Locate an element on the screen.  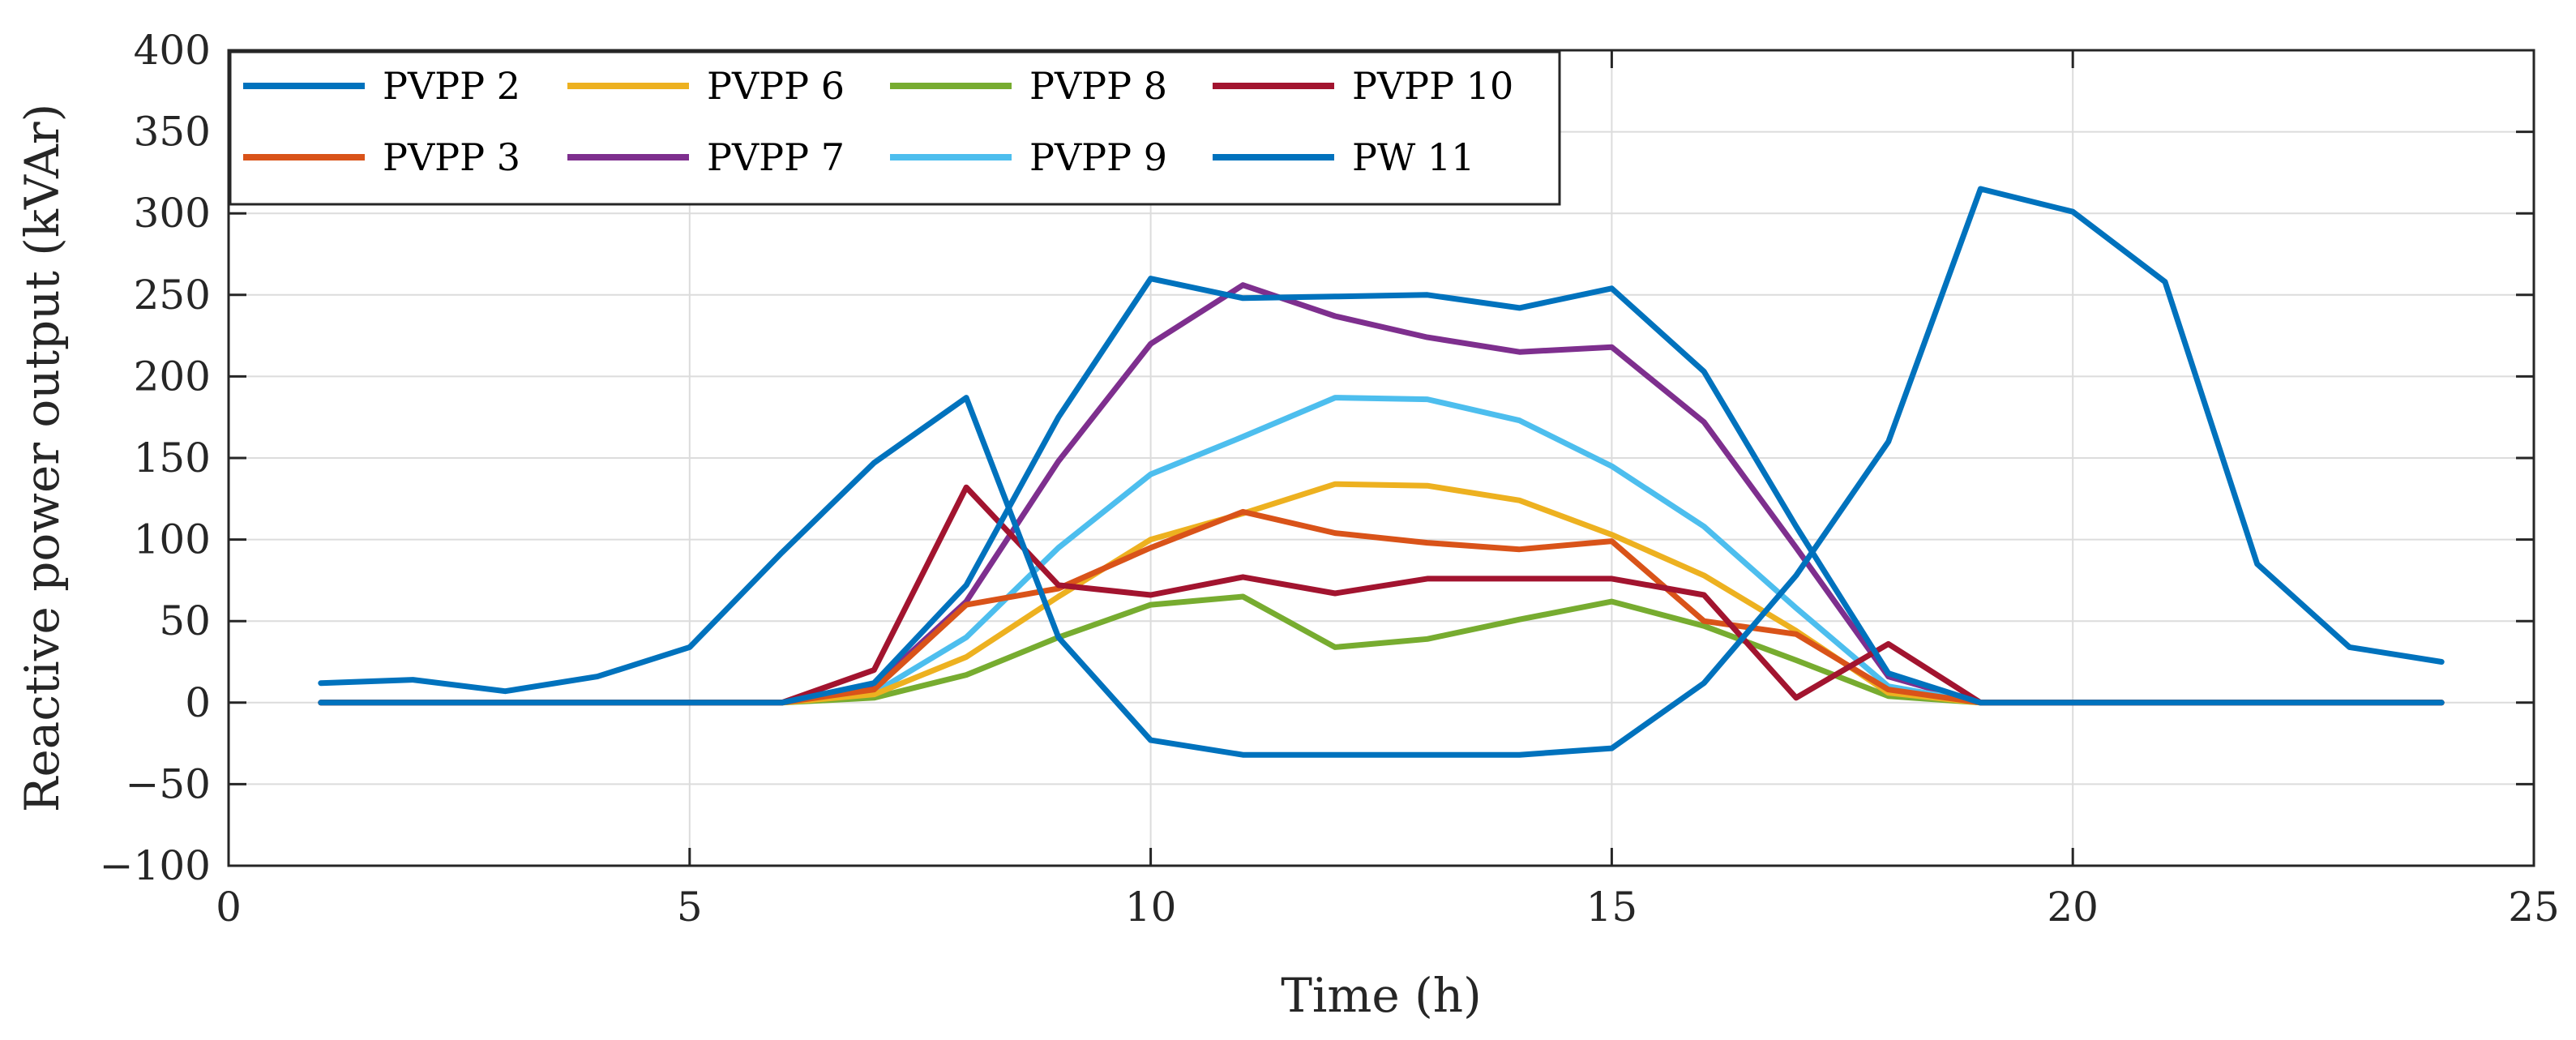
x-tick-label: 15 is located at coordinates (1612, 908).